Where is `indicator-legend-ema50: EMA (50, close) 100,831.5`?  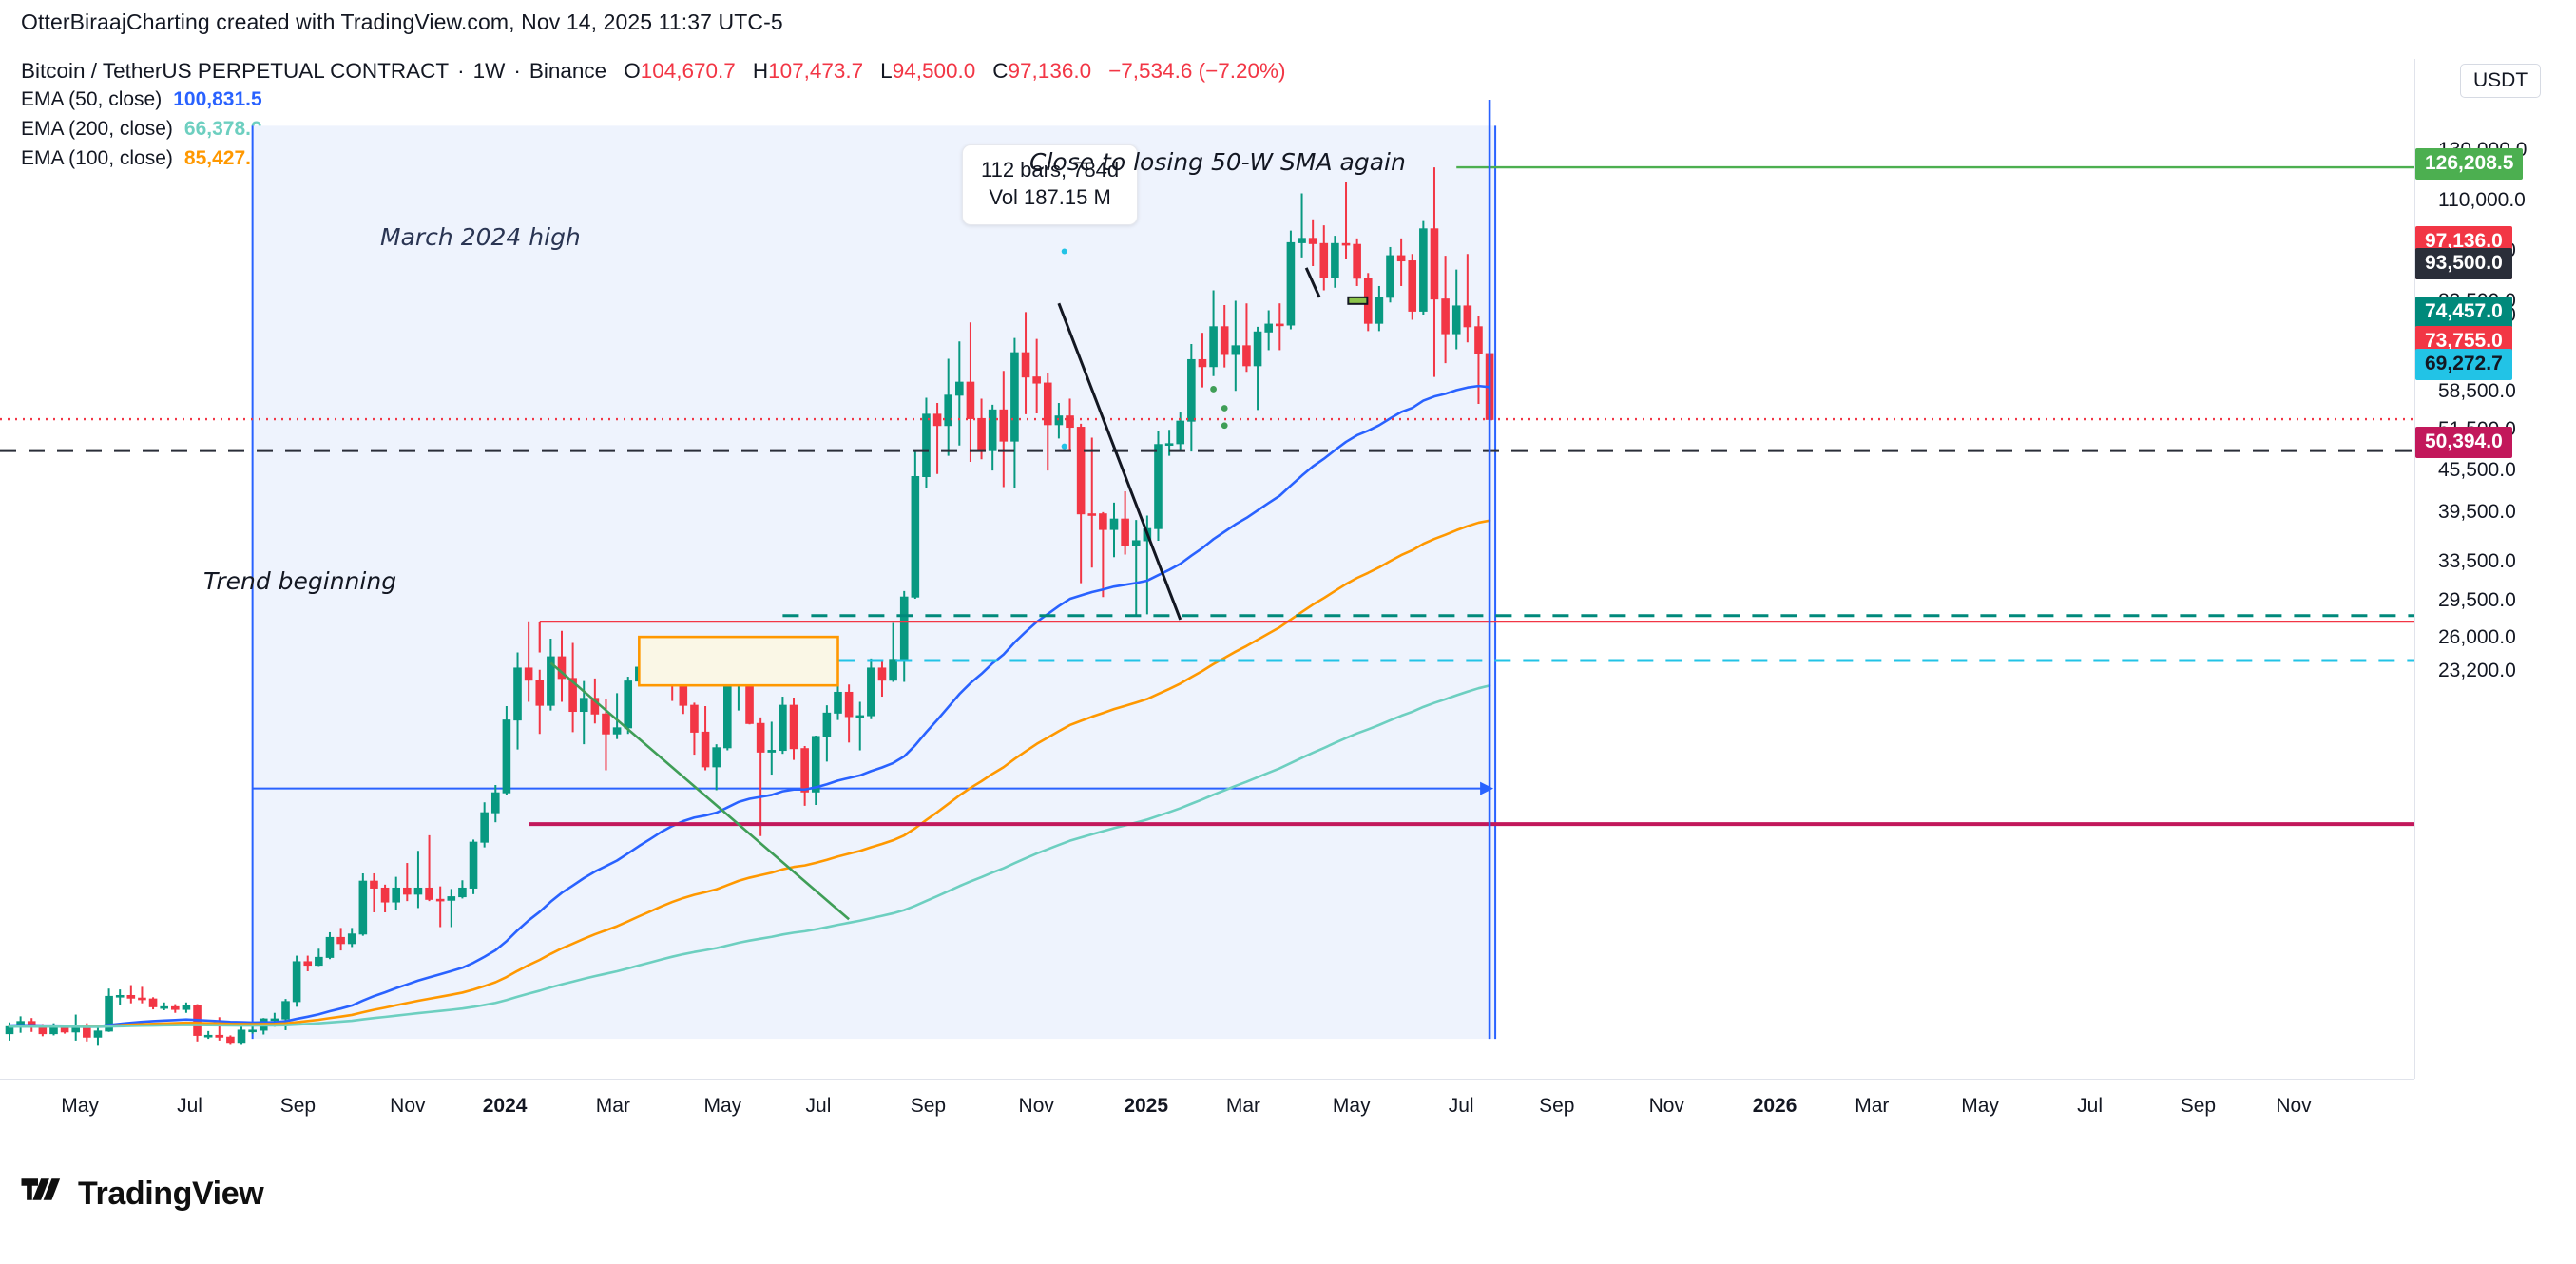
indicator-legend-ema50: EMA (50, close) 100,831.5 is located at coordinates (653, 103).